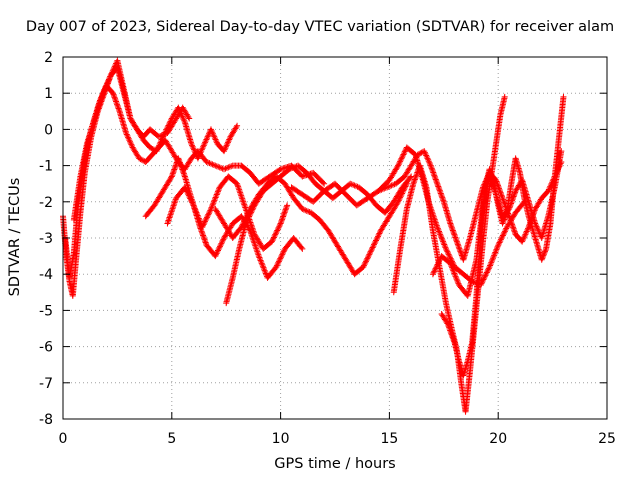 The image size is (640, 480). Describe the element at coordinates (48, 58) in the screenshot. I see `y-tick-label: 2` at that location.